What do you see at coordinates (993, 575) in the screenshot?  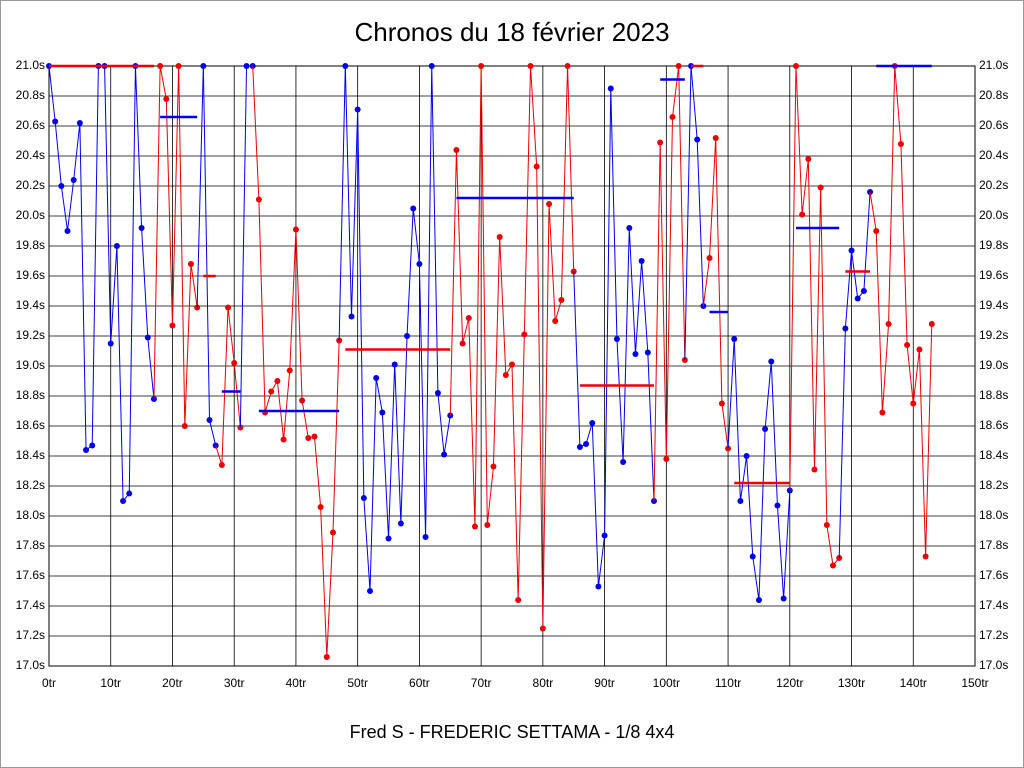 I see `y-tick-label: 17.6s` at bounding box center [993, 575].